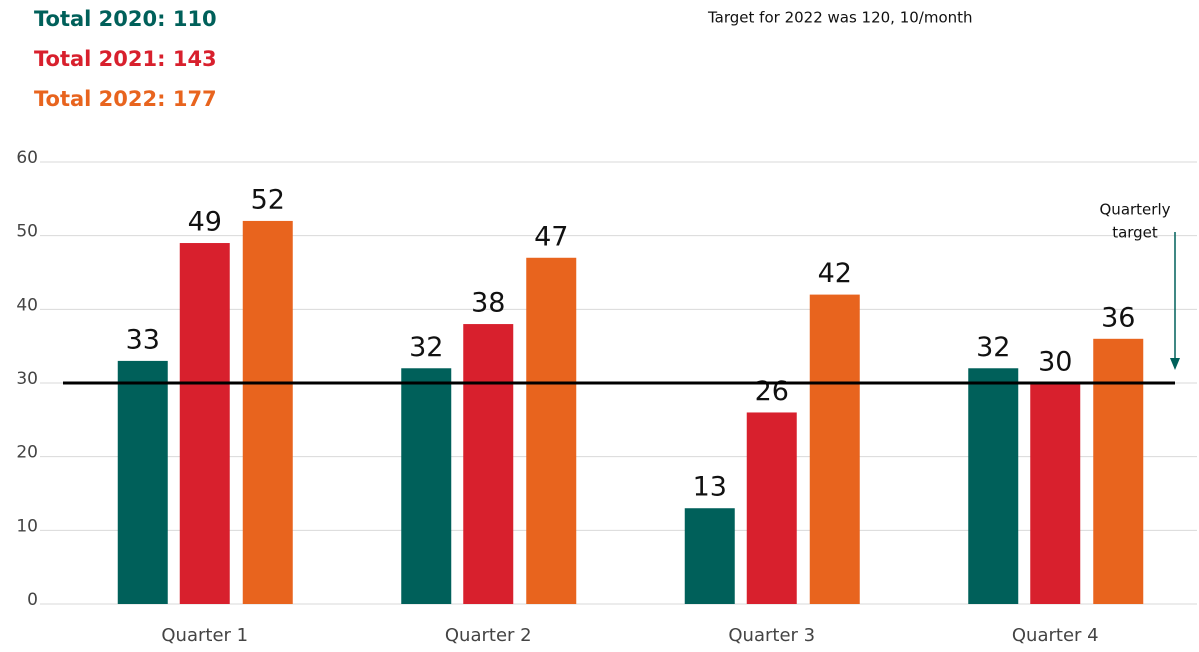  I want to click on value-label: 42, so click(835, 273).